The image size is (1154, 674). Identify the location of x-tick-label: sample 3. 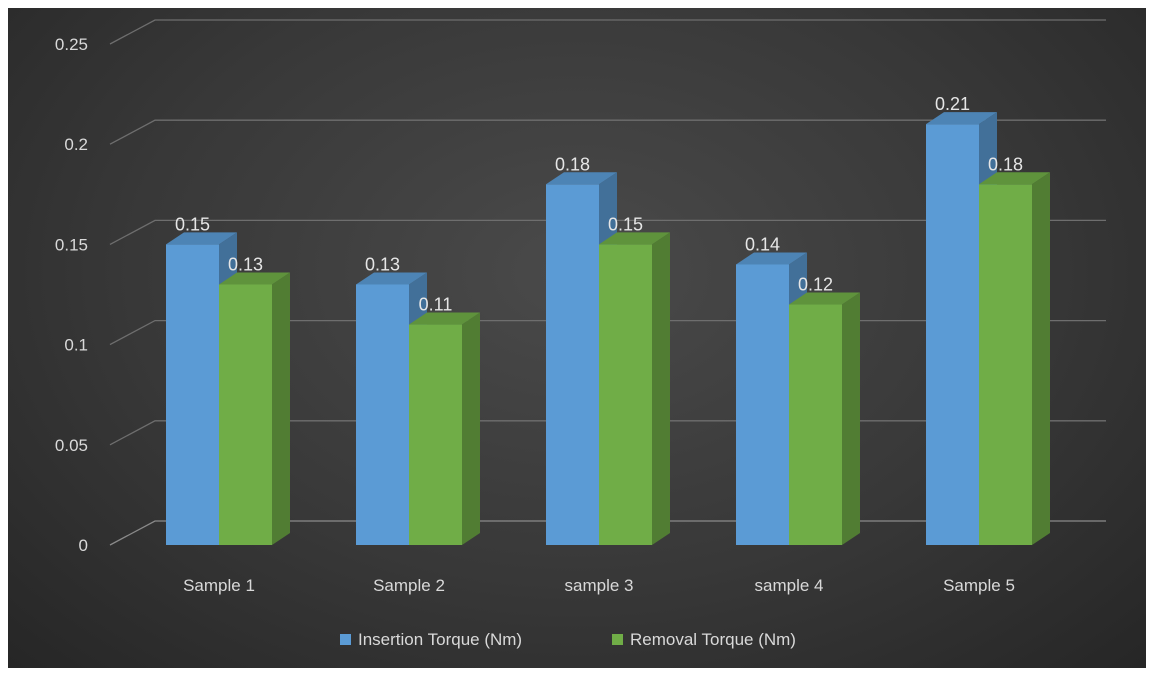
(599, 585).